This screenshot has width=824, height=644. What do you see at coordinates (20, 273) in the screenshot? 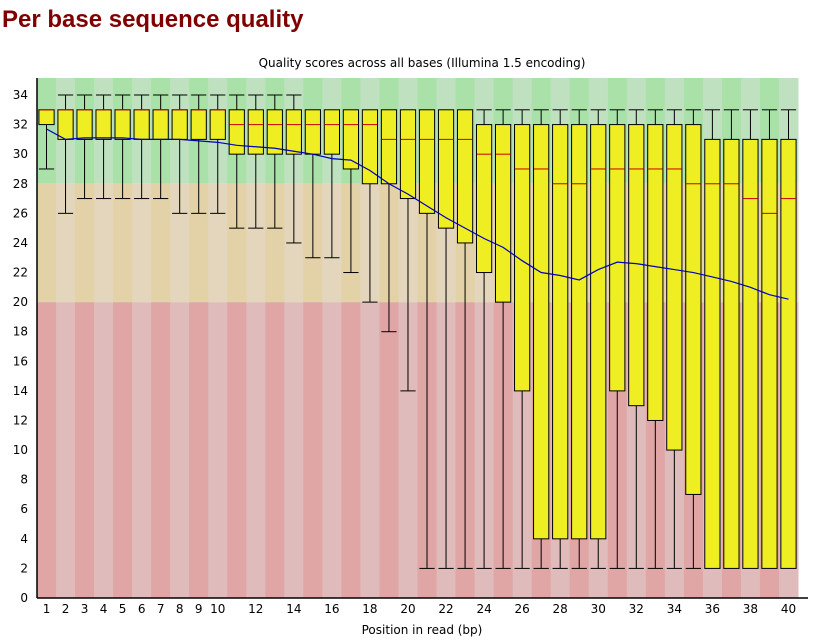
I see `y-tick-label: 22` at bounding box center [20, 273].